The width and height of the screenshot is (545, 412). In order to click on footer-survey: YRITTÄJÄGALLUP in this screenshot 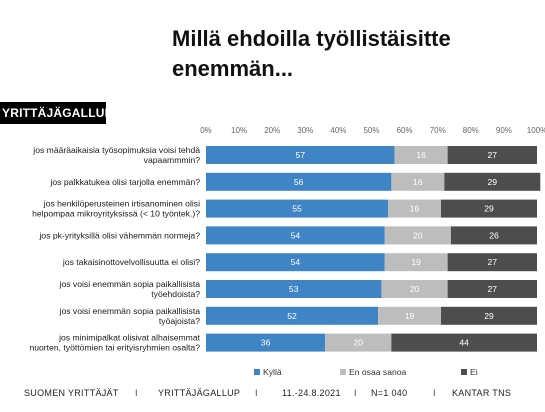, I will do `click(199, 393)`.